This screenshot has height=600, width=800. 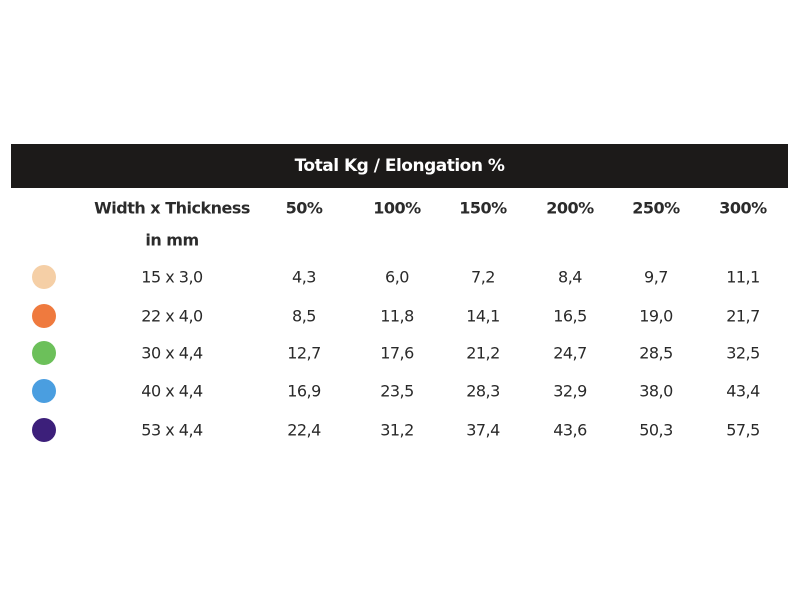 I want to click on column-header-elongation: 150%, so click(x=483, y=208).